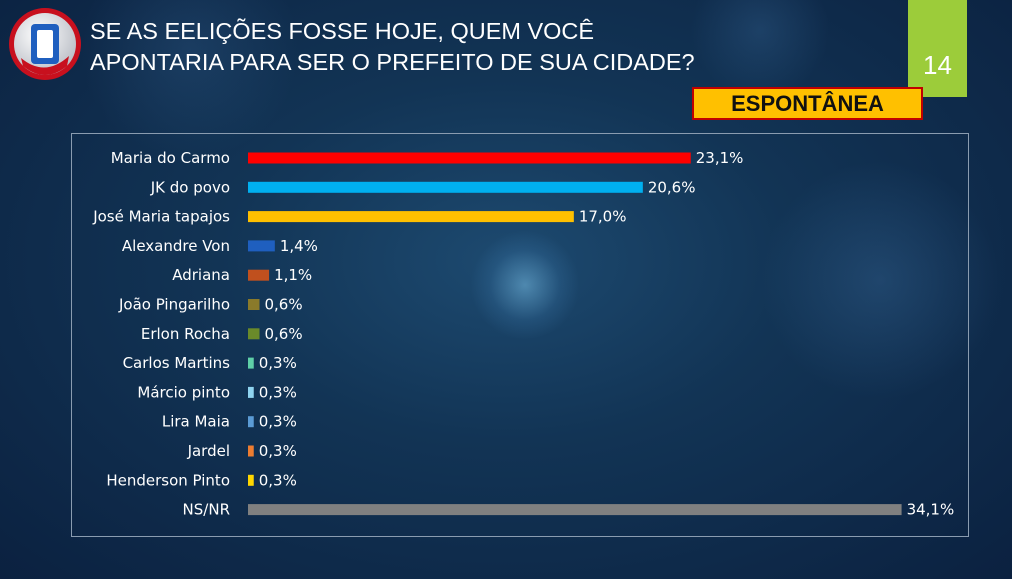  Describe the element at coordinates (206, 510) in the screenshot. I see `category-label: NS/NR` at that location.